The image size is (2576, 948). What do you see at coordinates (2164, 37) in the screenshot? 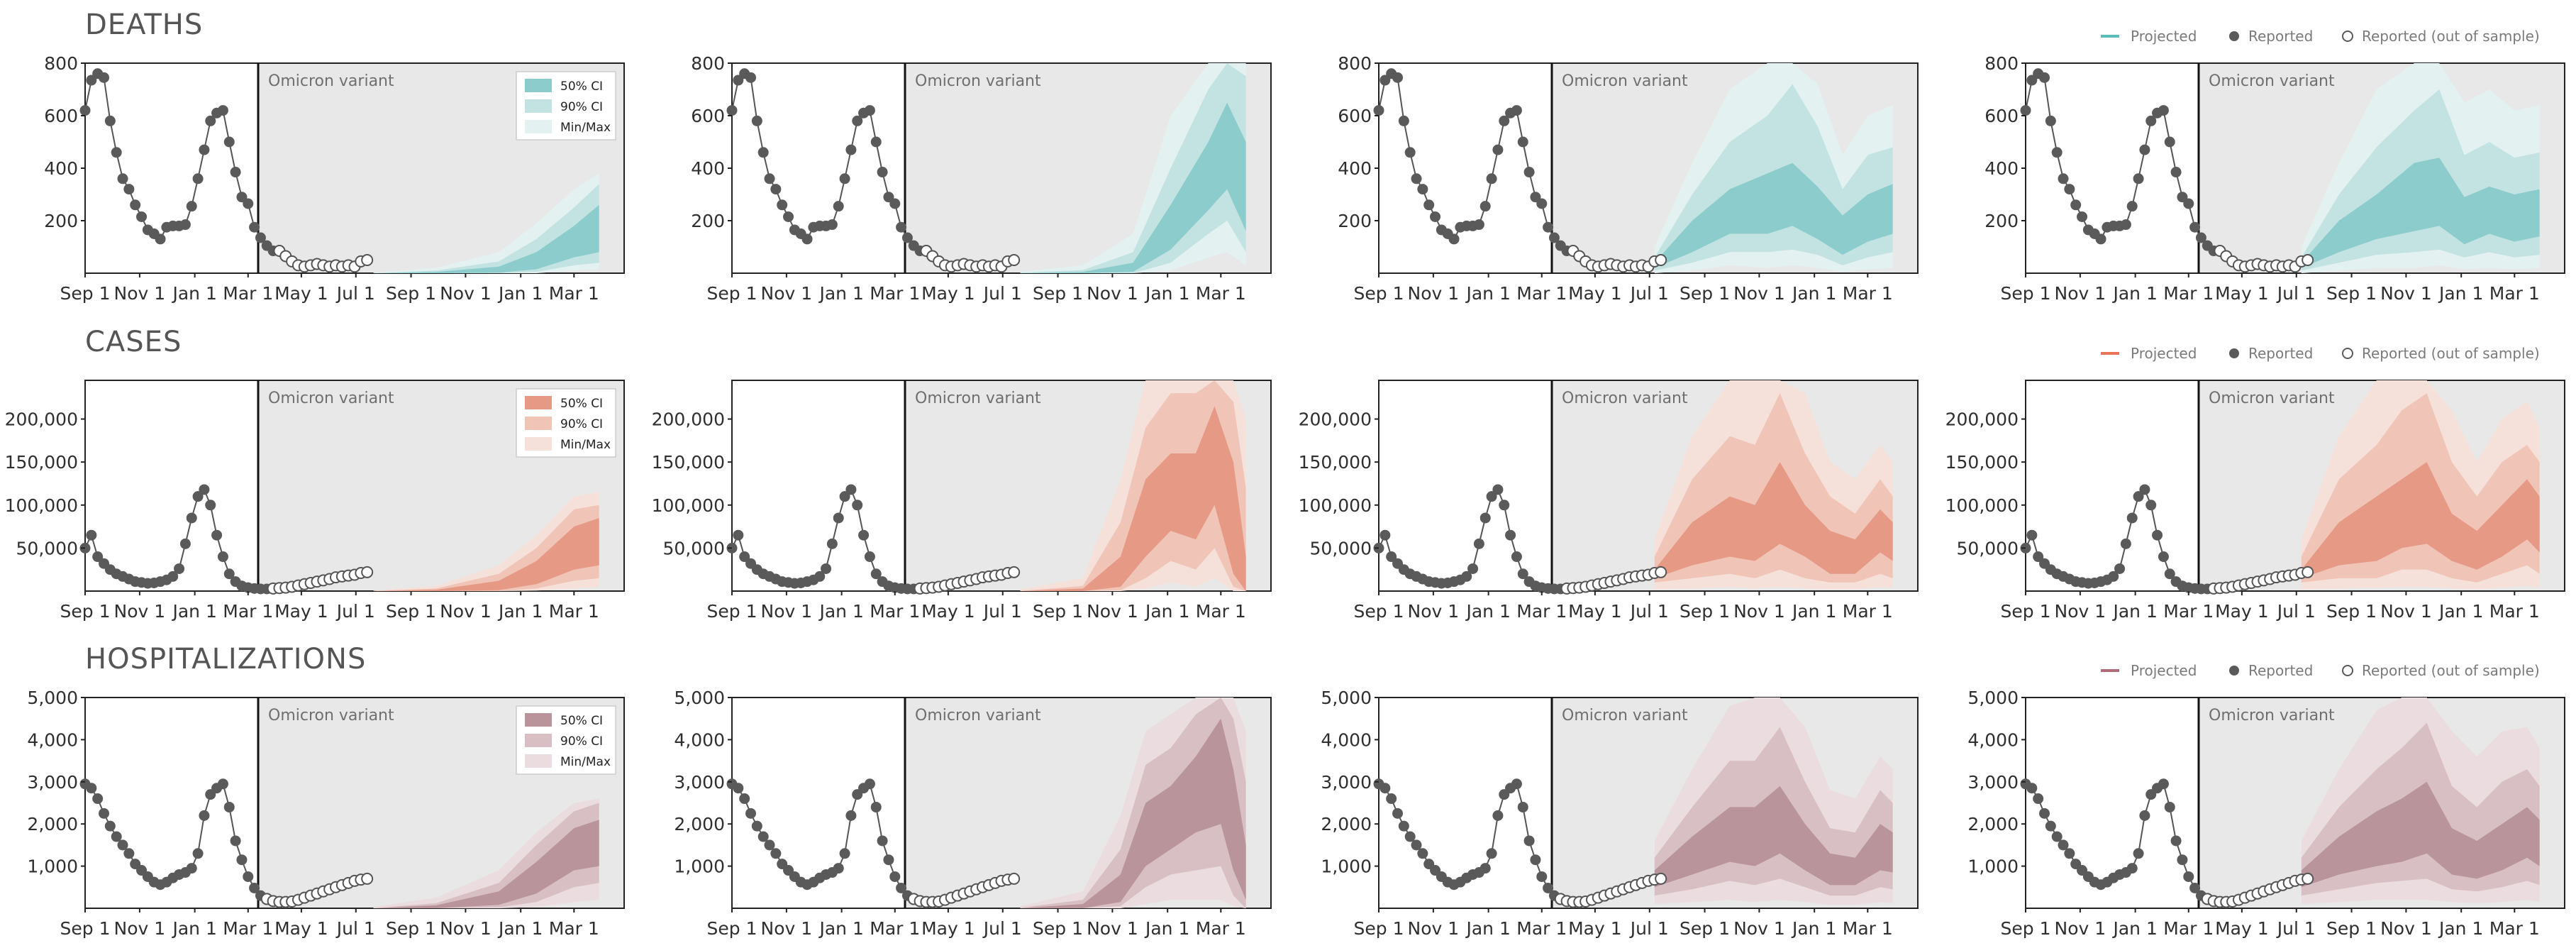
I see `legend-projected-label: Projected` at bounding box center [2164, 37].